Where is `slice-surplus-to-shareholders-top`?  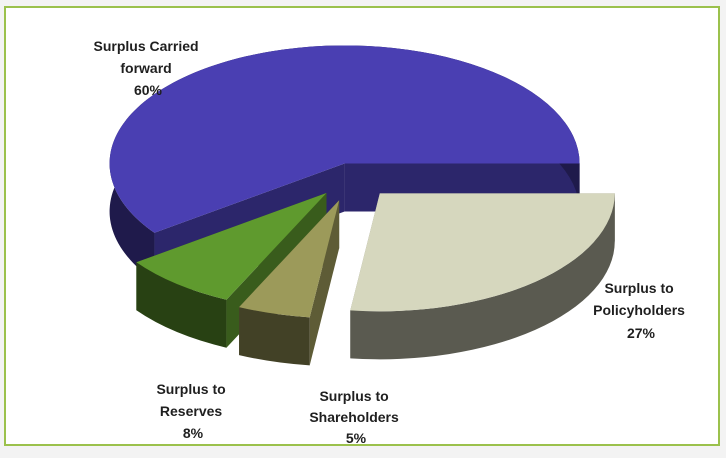
slice-surplus-to-shareholders-top is located at coordinates (289, 259).